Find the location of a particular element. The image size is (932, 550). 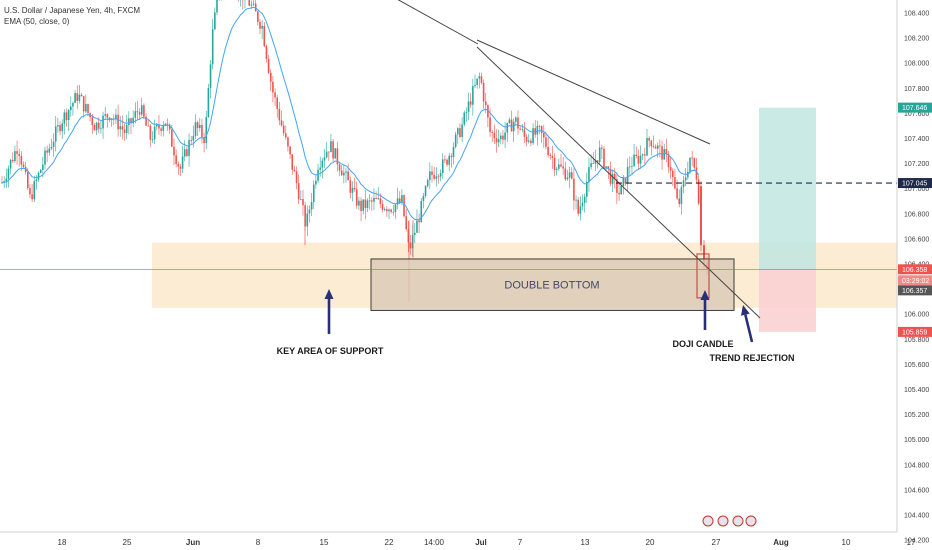

indicator-label: EMA (50, close, 0) is located at coordinates (37, 21).